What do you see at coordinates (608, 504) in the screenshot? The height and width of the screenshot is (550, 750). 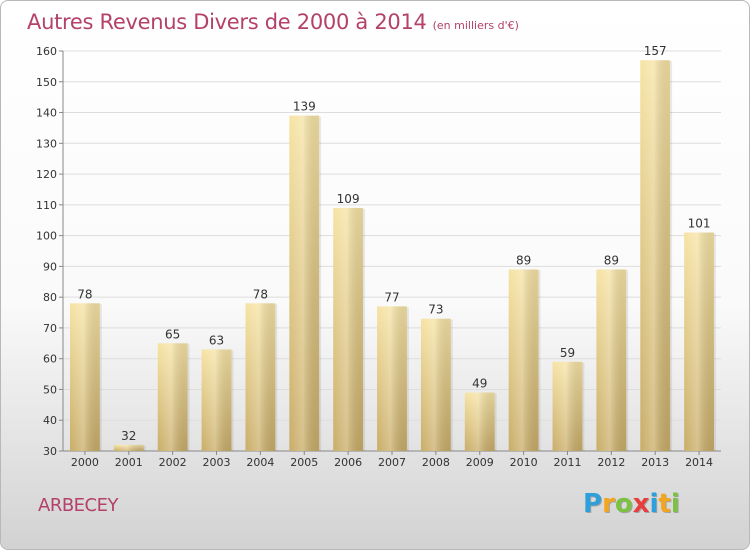 I see `logo-letter: r` at bounding box center [608, 504].